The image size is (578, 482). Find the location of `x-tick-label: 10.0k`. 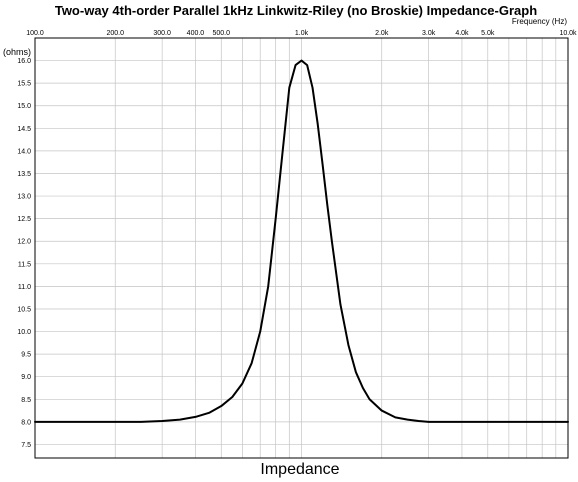

x-tick-label: 10.0k is located at coordinates (568, 33).